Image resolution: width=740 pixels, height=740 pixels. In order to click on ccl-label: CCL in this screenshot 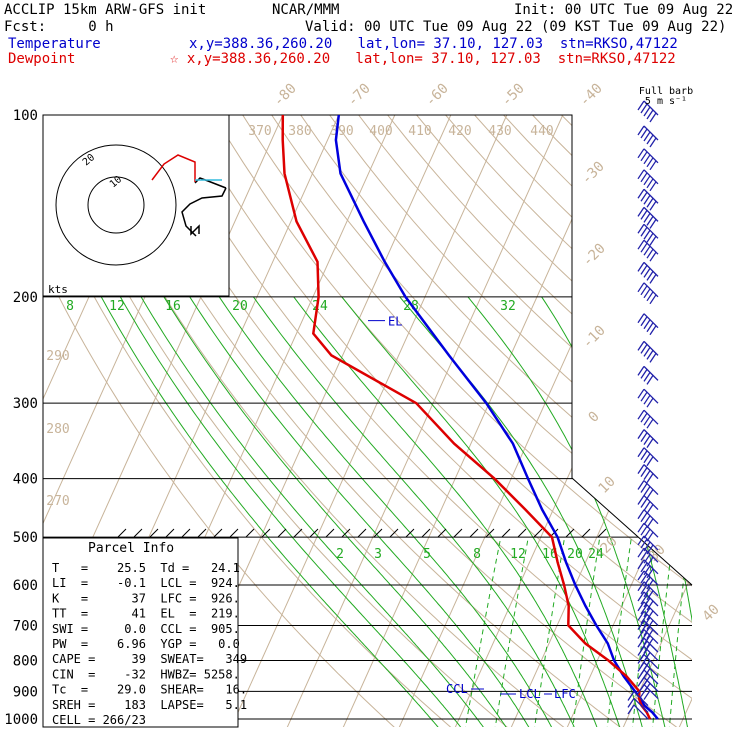, I will do `click(457, 689)`.